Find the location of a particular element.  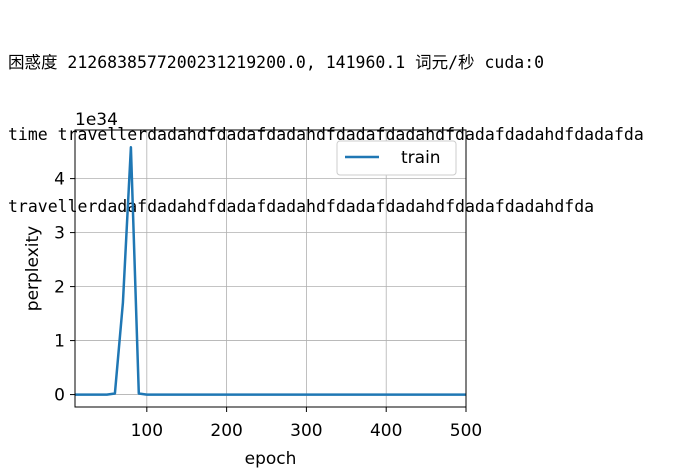

legend-box is located at coordinates (396, 158).